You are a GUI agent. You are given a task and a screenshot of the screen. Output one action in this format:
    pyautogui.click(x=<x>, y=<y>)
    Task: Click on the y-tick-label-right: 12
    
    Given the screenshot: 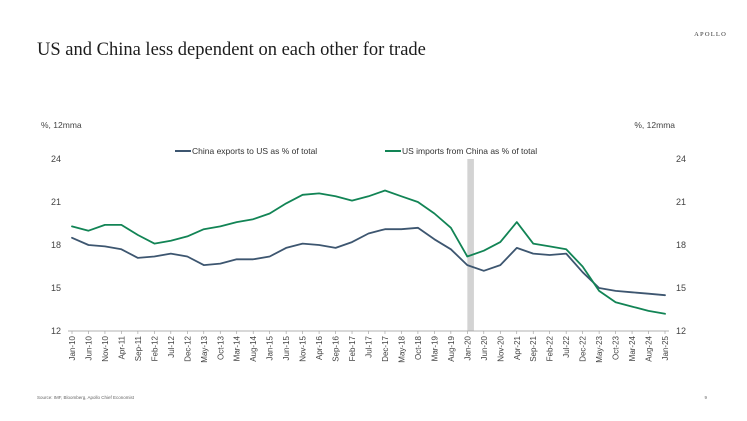 What is the action you would take?
    pyautogui.click(x=681, y=331)
    